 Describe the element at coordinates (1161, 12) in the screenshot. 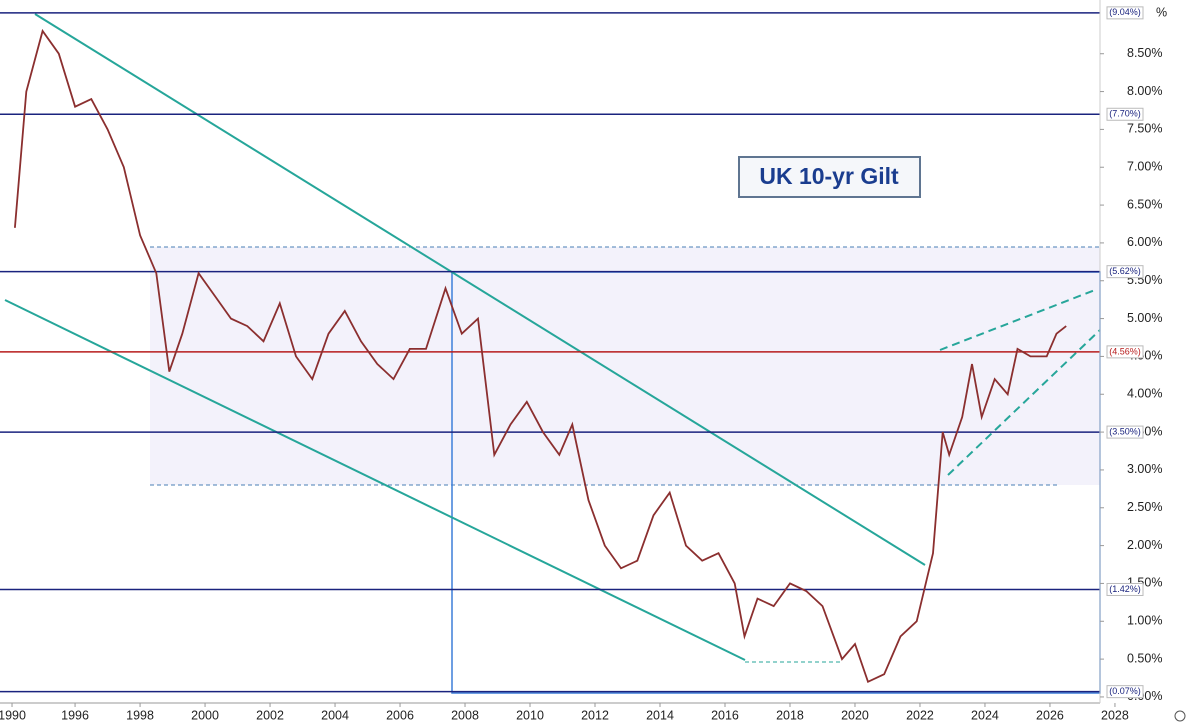

I see `y-unit: %` at that location.